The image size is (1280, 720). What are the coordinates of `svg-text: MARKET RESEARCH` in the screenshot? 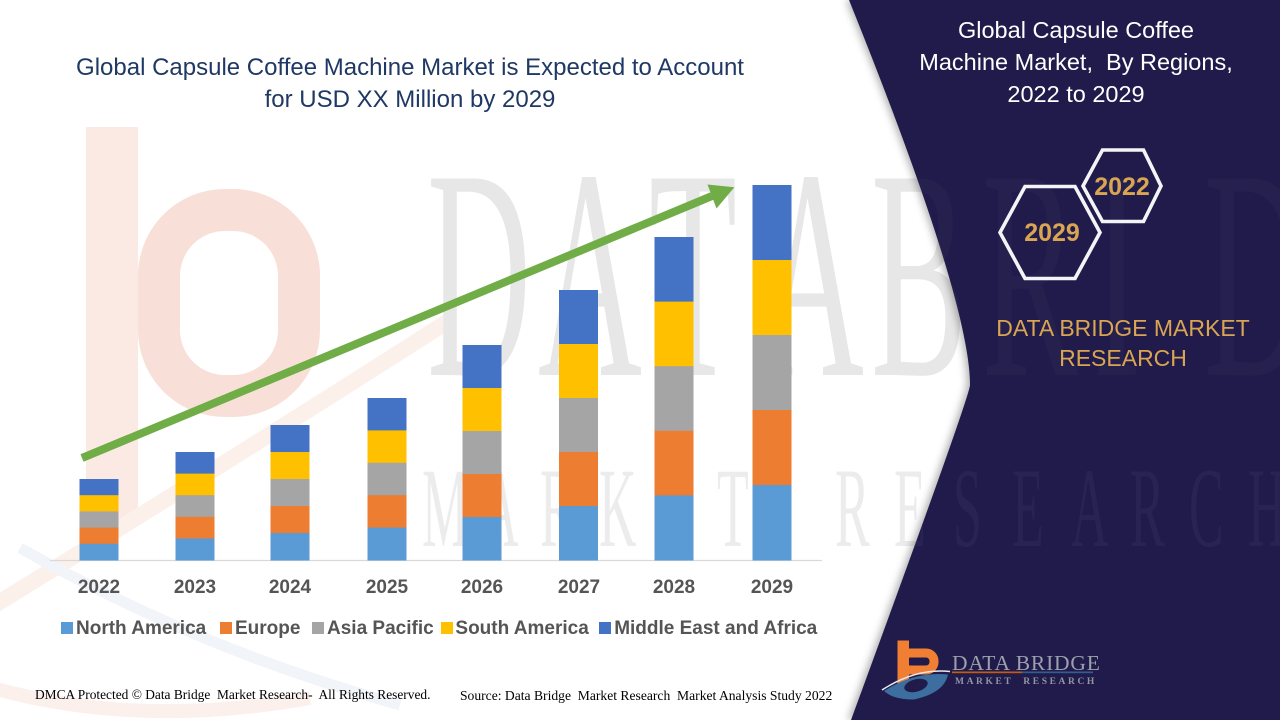 It's located at (851, 509).